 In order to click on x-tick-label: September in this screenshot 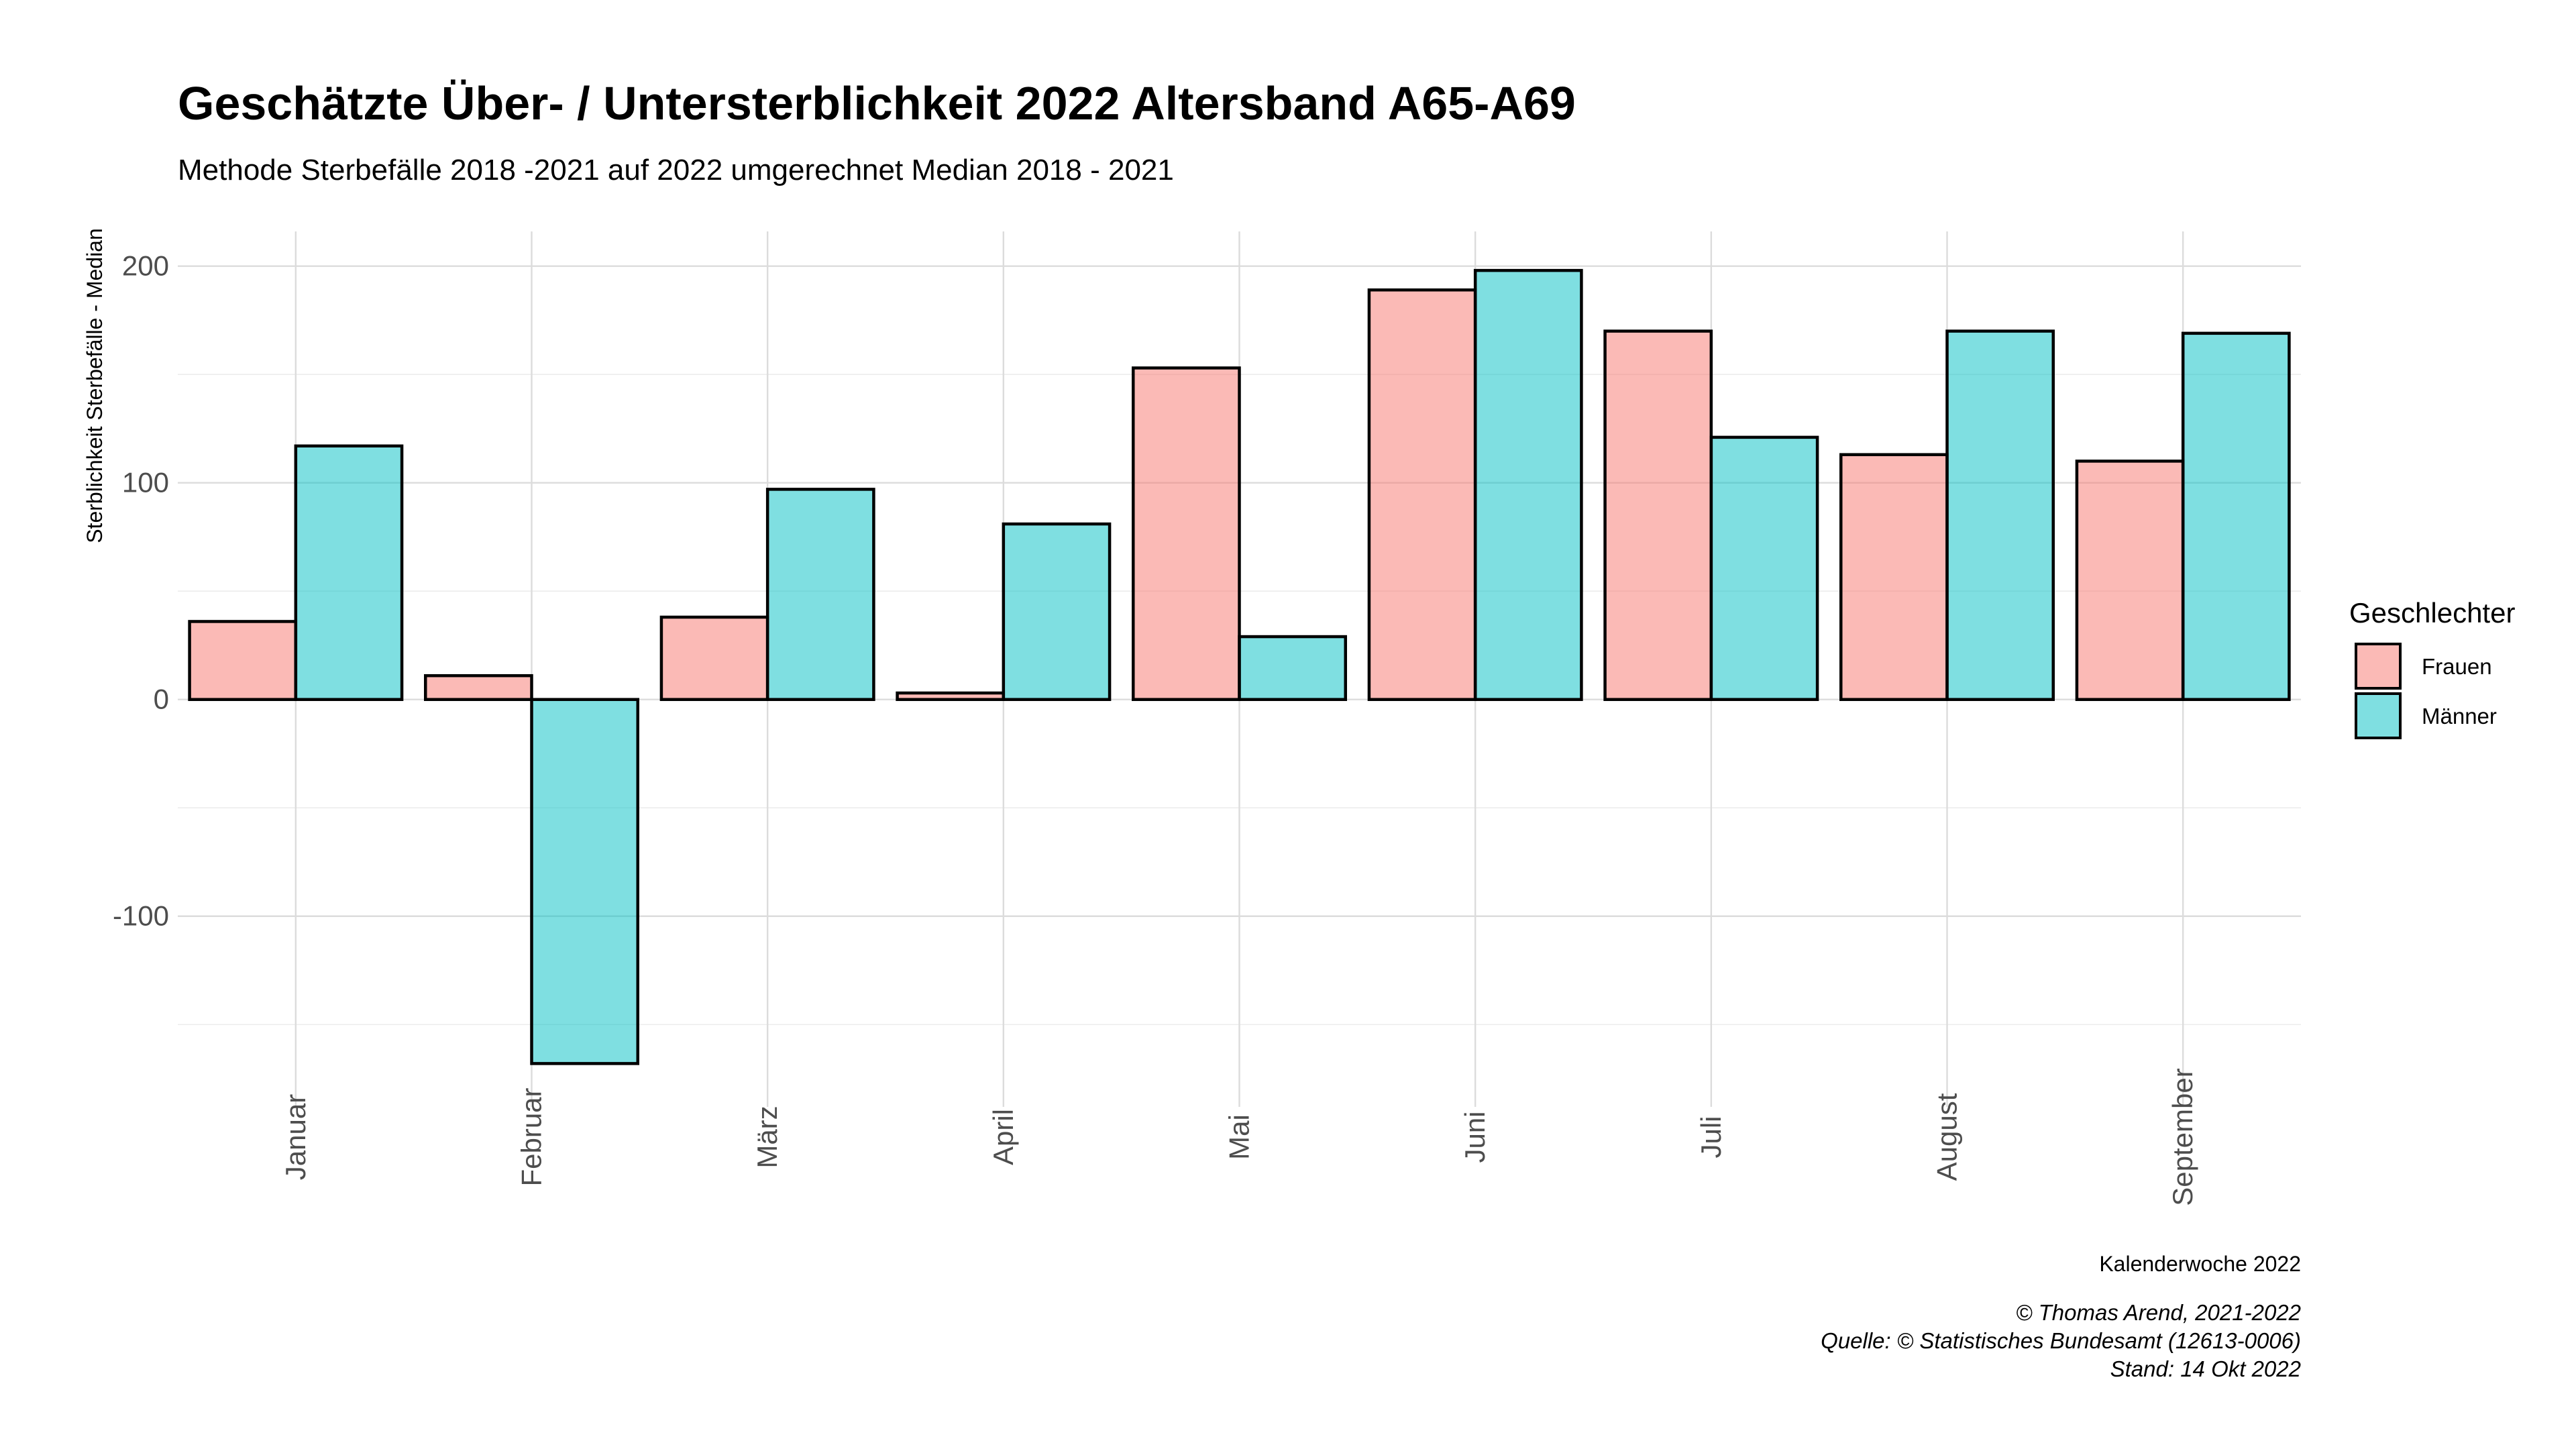, I will do `click(2182, 1136)`.